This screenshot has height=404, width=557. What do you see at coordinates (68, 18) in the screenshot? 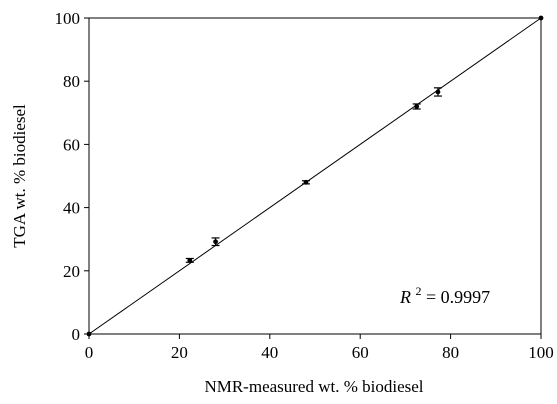
I see `y-tick-label: 100` at bounding box center [68, 18].